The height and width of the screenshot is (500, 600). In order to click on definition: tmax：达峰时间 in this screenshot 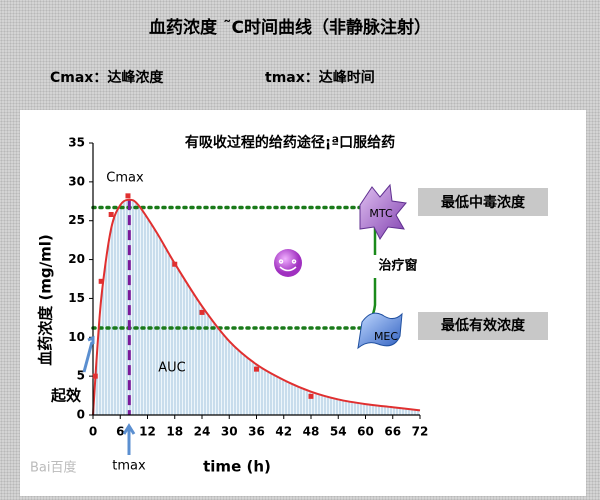, I will do `click(320, 77)`.